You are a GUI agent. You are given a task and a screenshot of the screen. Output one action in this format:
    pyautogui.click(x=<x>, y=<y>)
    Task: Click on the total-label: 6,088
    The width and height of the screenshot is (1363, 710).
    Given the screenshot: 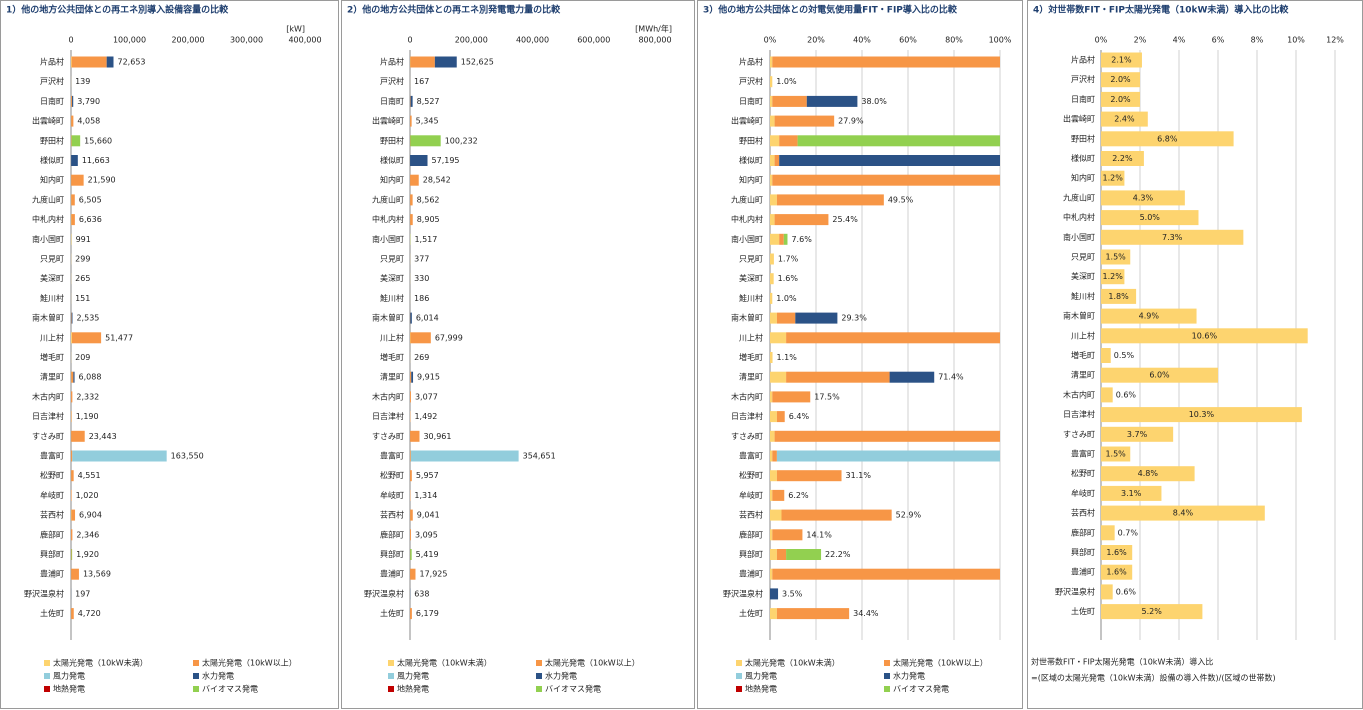 What is the action you would take?
    pyautogui.click(x=90, y=377)
    